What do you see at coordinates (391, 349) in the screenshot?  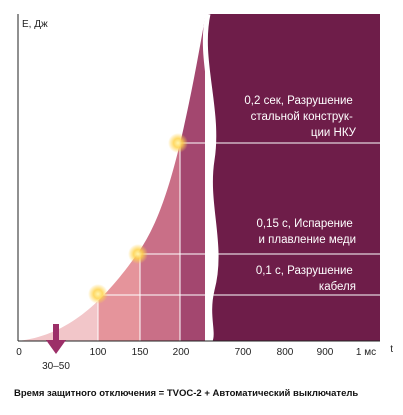 I see `x-axis-label: t` at bounding box center [391, 349].